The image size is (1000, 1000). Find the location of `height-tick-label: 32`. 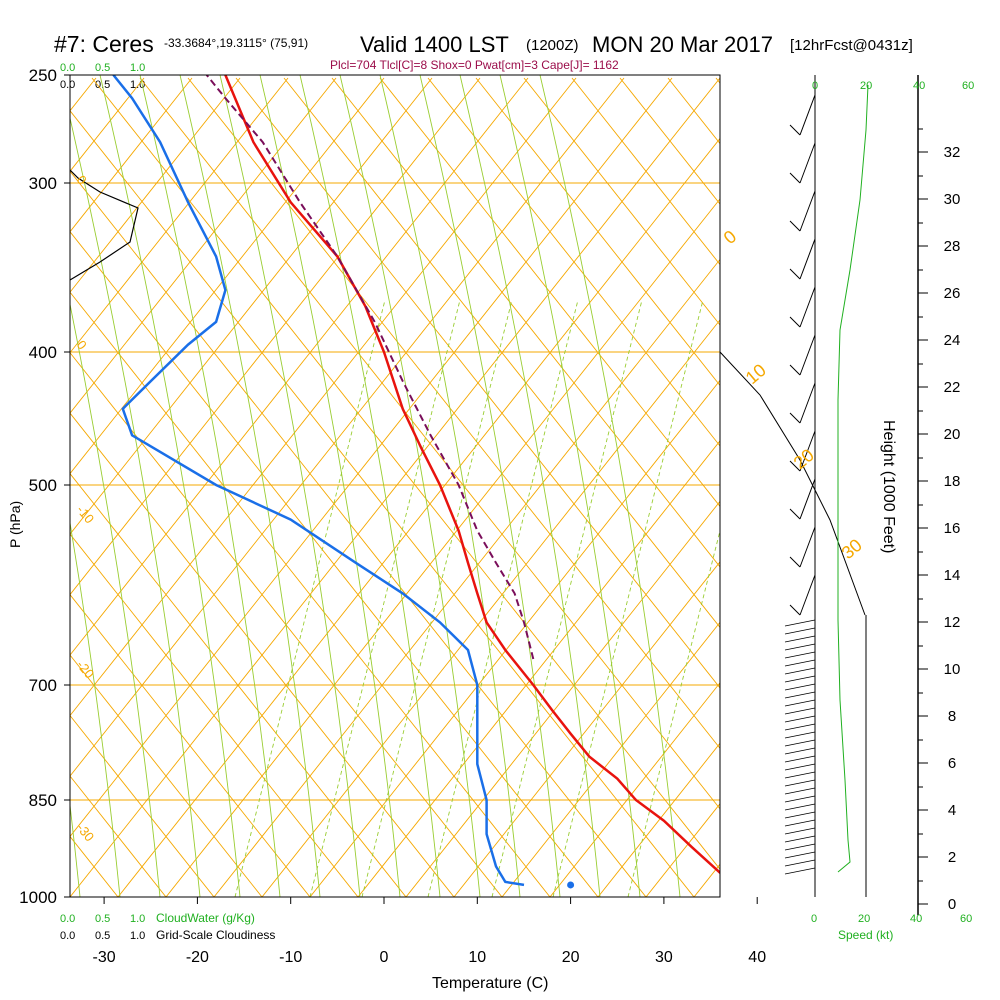

height-tick-label: 32 is located at coordinates (952, 152).